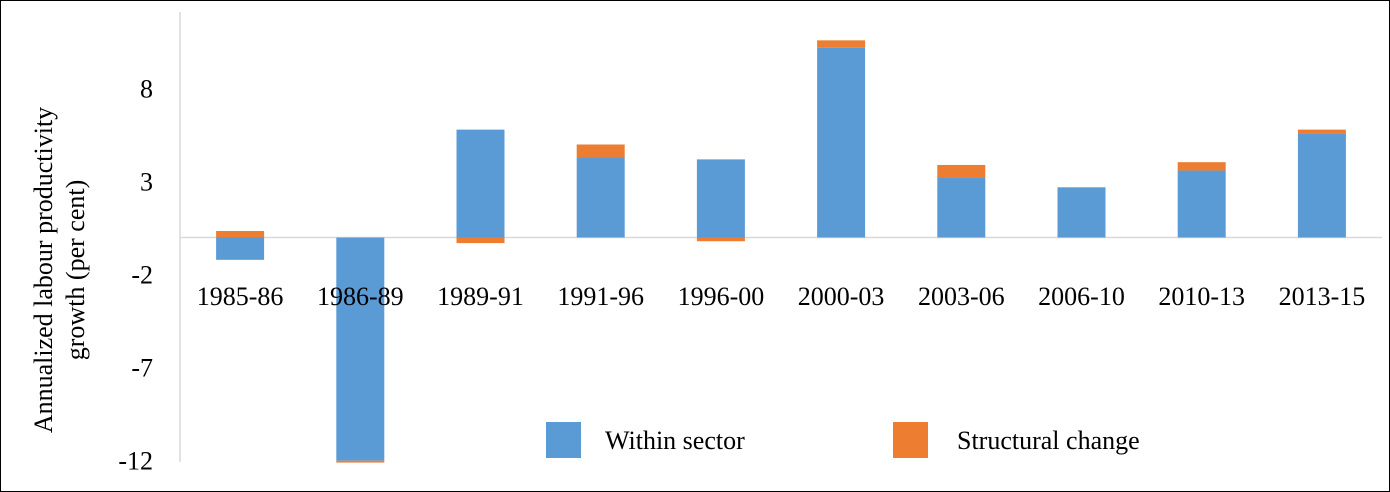  What do you see at coordinates (1201, 296) in the screenshot?
I see `x-tick-label: 2010-13` at bounding box center [1201, 296].